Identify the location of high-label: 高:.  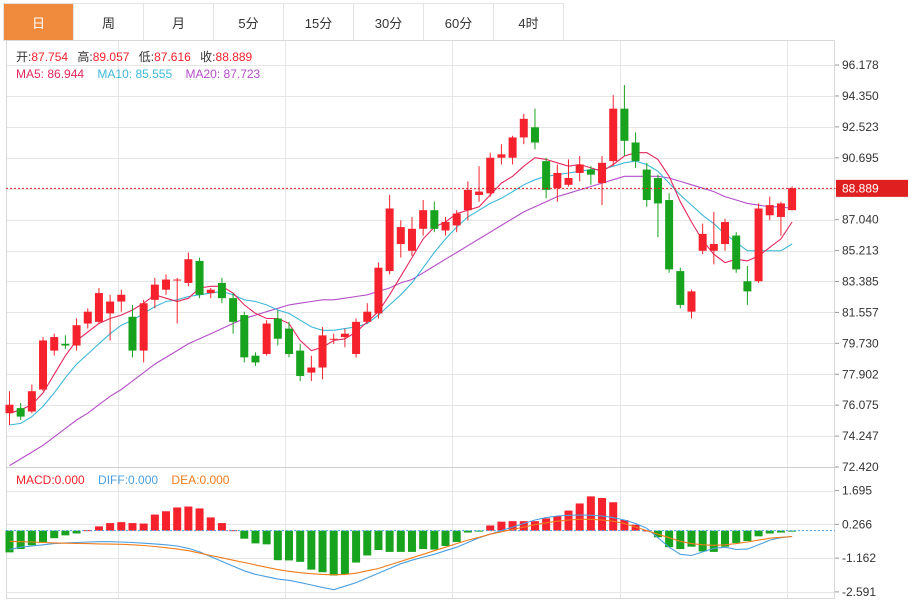
(84, 56).